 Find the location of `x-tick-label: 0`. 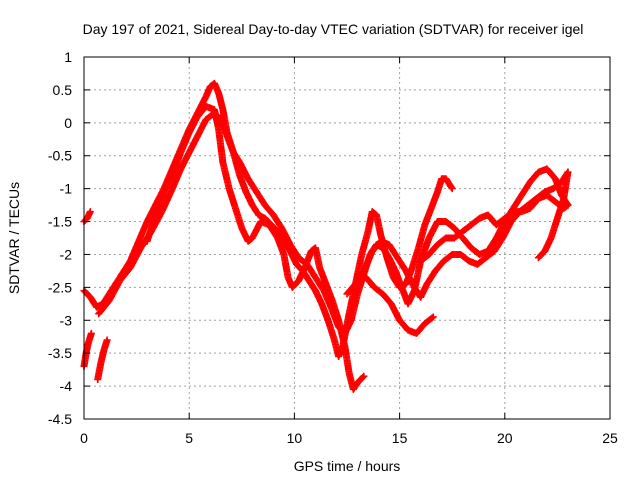

x-tick-label: 0 is located at coordinates (84, 438).